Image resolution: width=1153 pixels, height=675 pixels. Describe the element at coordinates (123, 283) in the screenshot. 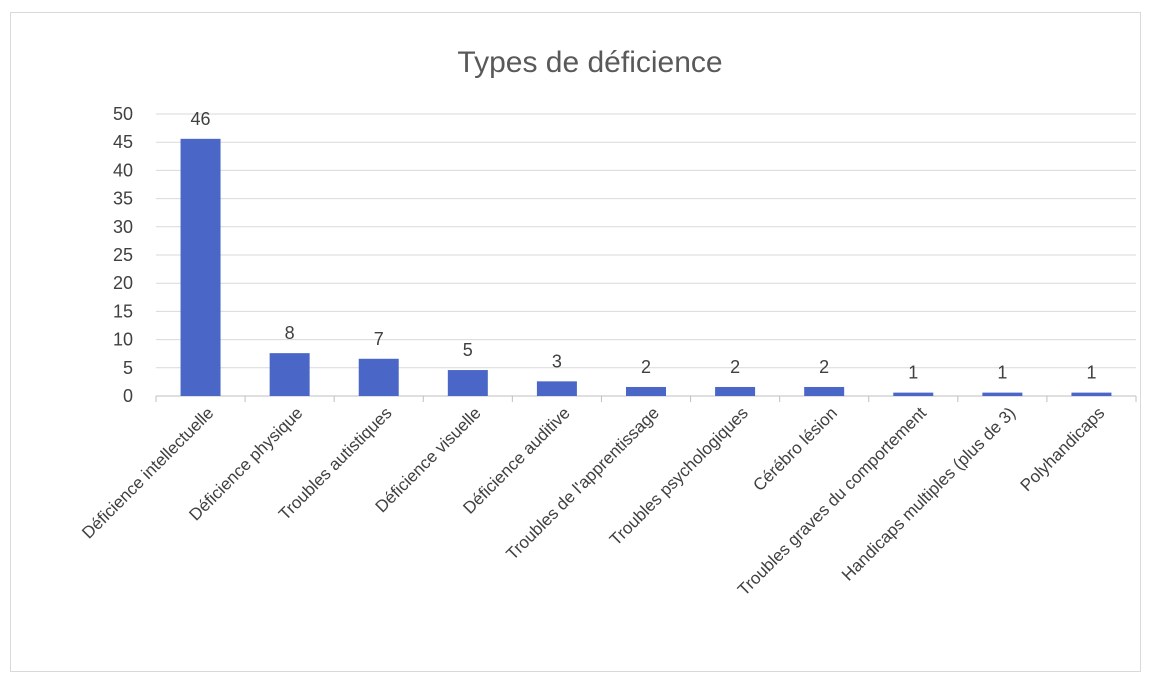

I see `y-tick-label: 20` at that location.